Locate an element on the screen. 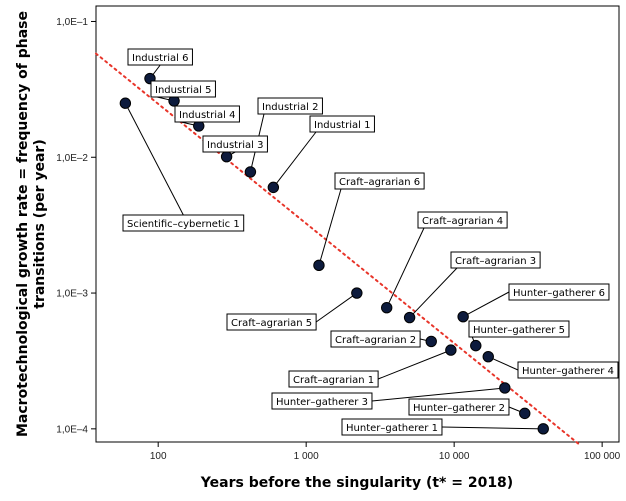 The width and height of the screenshot is (626, 501). x-tick-label: 100 000 is located at coordinates (602, 456).